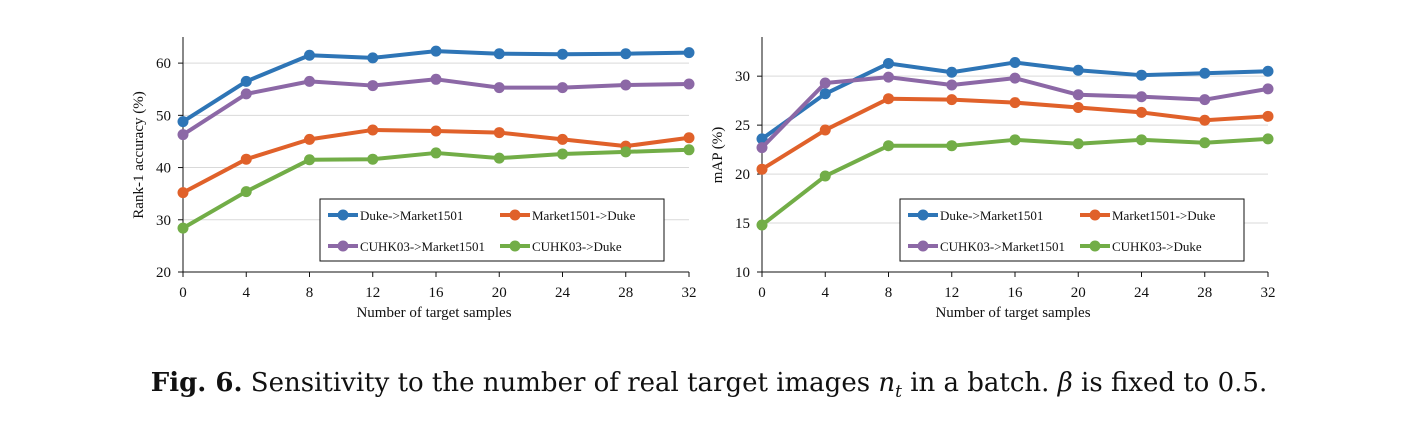 The height and width of the screenshot is (447, 1418). What do you see at coordinates (1157, 246) in the screenshot?
I see `legend-label: CUHK03->Duke` at bounding box center [1157, 246].